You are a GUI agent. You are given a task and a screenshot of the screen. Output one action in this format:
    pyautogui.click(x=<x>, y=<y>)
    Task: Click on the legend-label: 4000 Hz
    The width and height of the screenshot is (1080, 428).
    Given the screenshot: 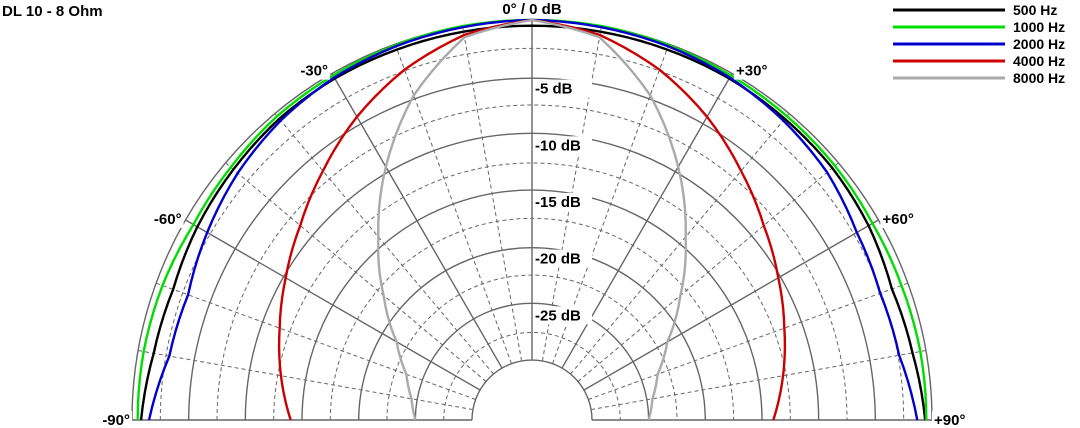 What is the action you would take?
    pyautogui.click(x=1039, y=61)
    